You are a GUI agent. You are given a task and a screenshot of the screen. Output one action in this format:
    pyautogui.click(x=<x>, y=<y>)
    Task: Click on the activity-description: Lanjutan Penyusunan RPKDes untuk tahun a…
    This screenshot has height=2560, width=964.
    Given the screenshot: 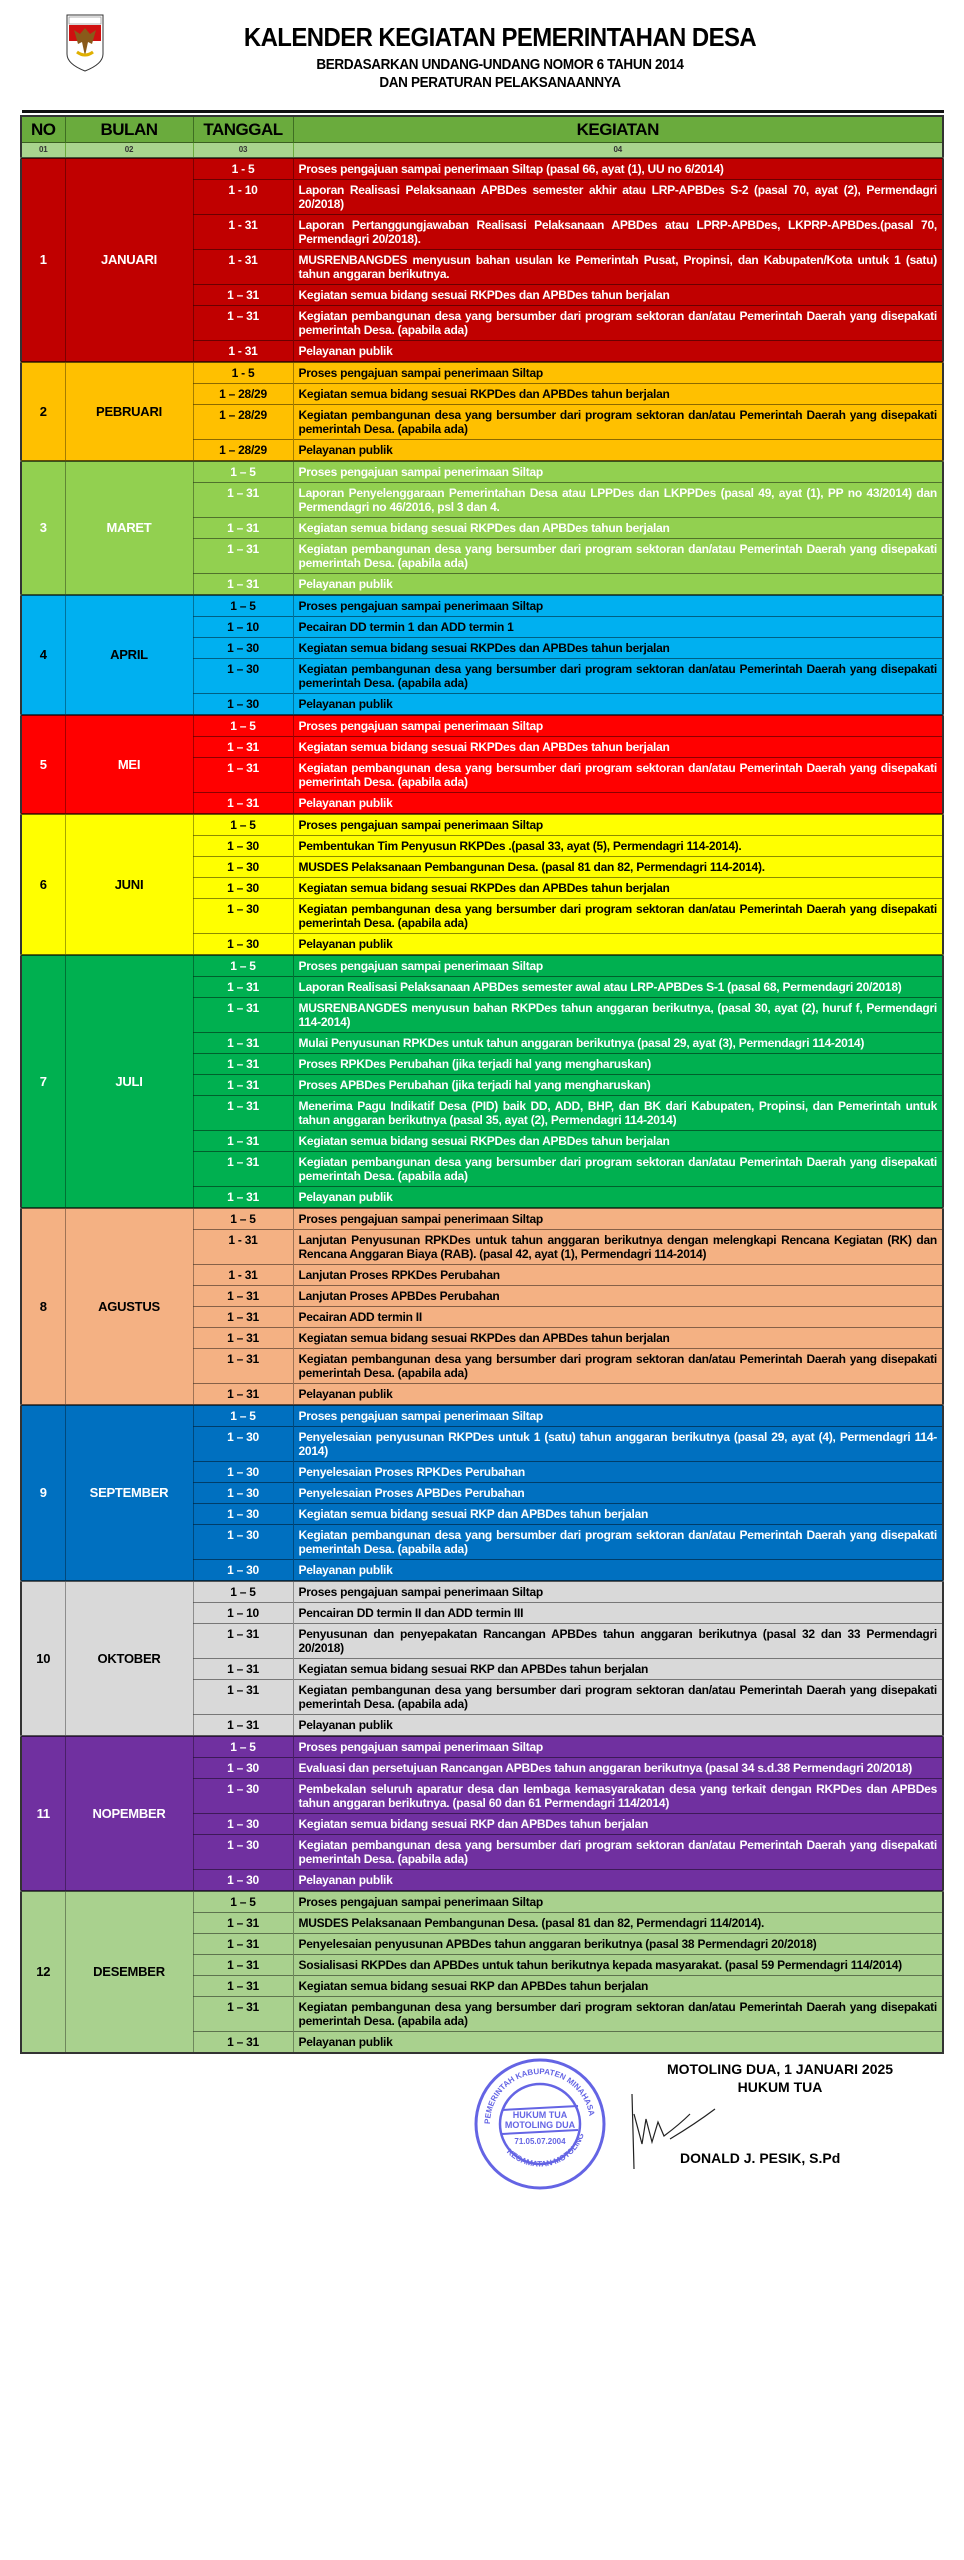 What is the action you would take?
    pyautogui.click(x=618, y=1247)
    